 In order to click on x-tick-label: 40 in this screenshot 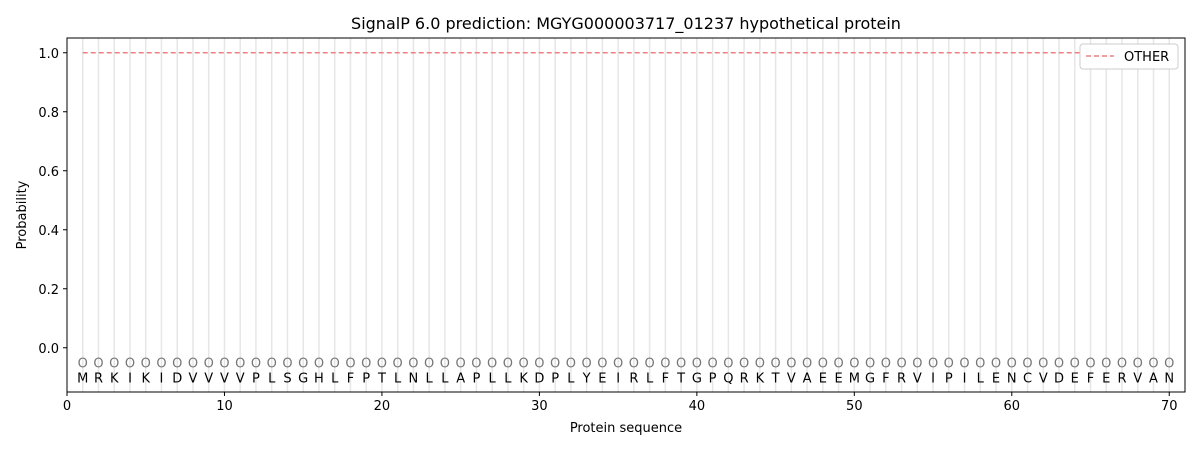, I will do `click(697, 406)`.